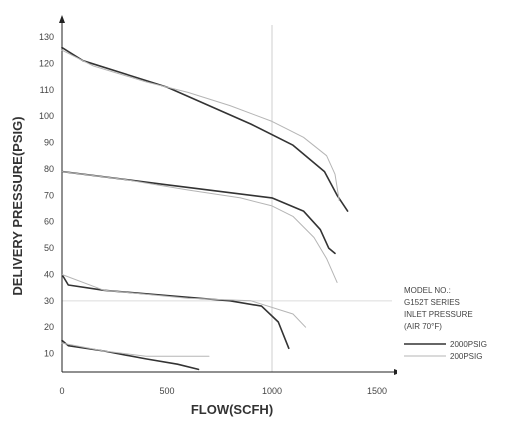  I want to click on y-tick-label: 20, so click(49, 327).